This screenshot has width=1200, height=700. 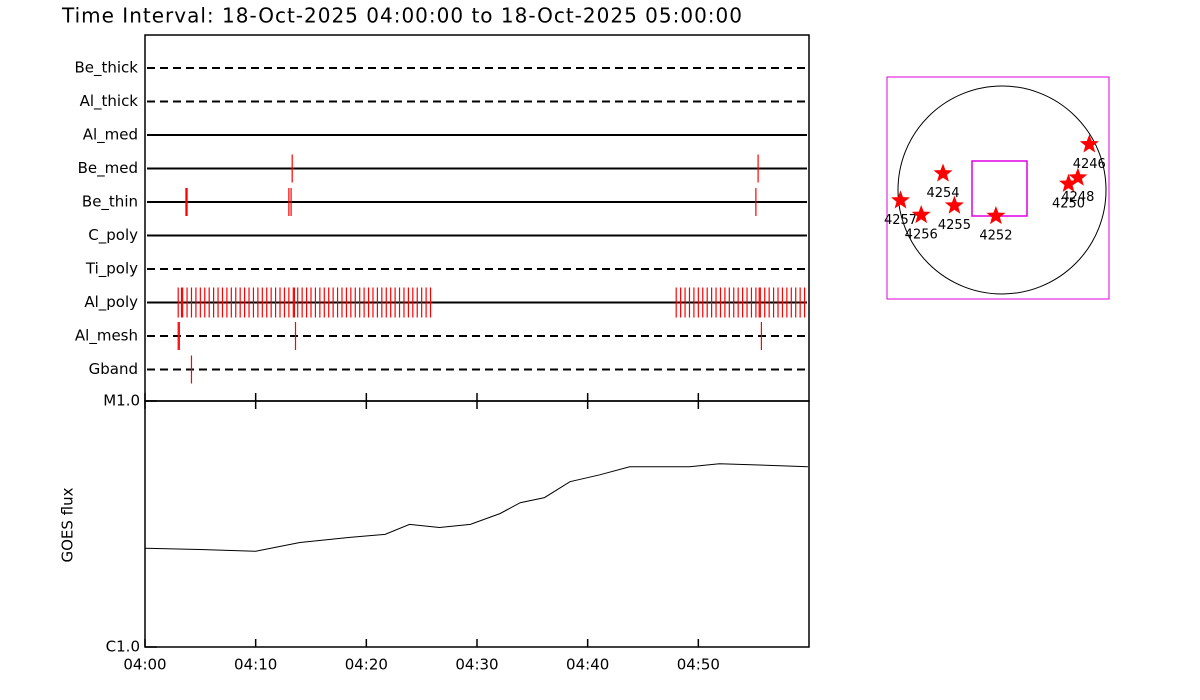 I want to click on region-label: 4254, so click(x=942, y=193).